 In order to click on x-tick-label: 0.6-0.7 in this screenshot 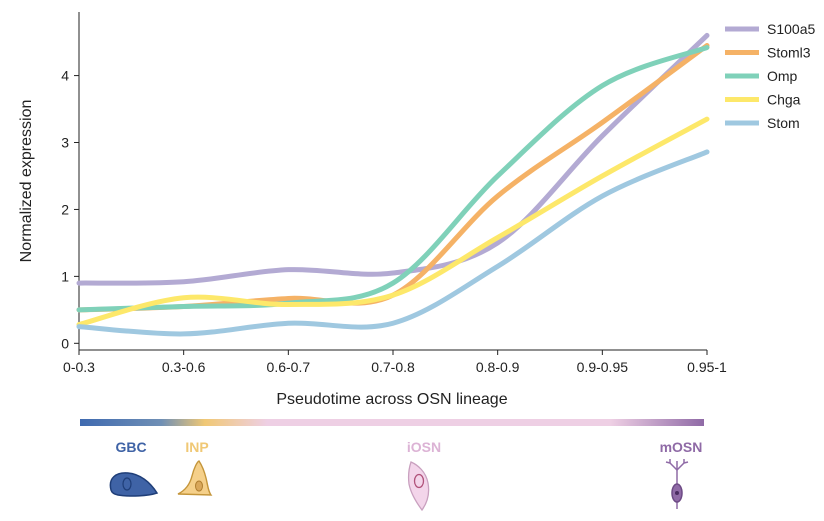, I will do `click(289, 367)`.